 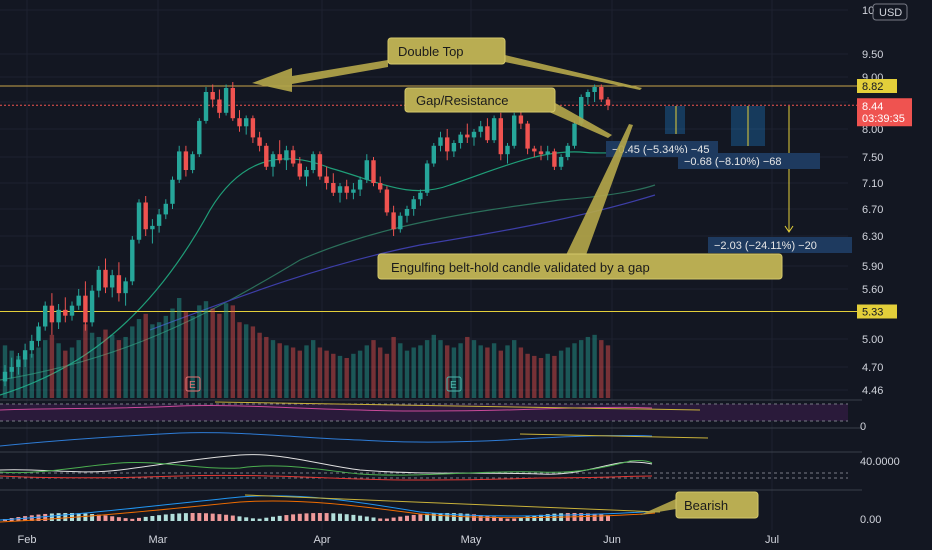 I want to click on double-top-callout: Double Top, so click(x=447, y=64).